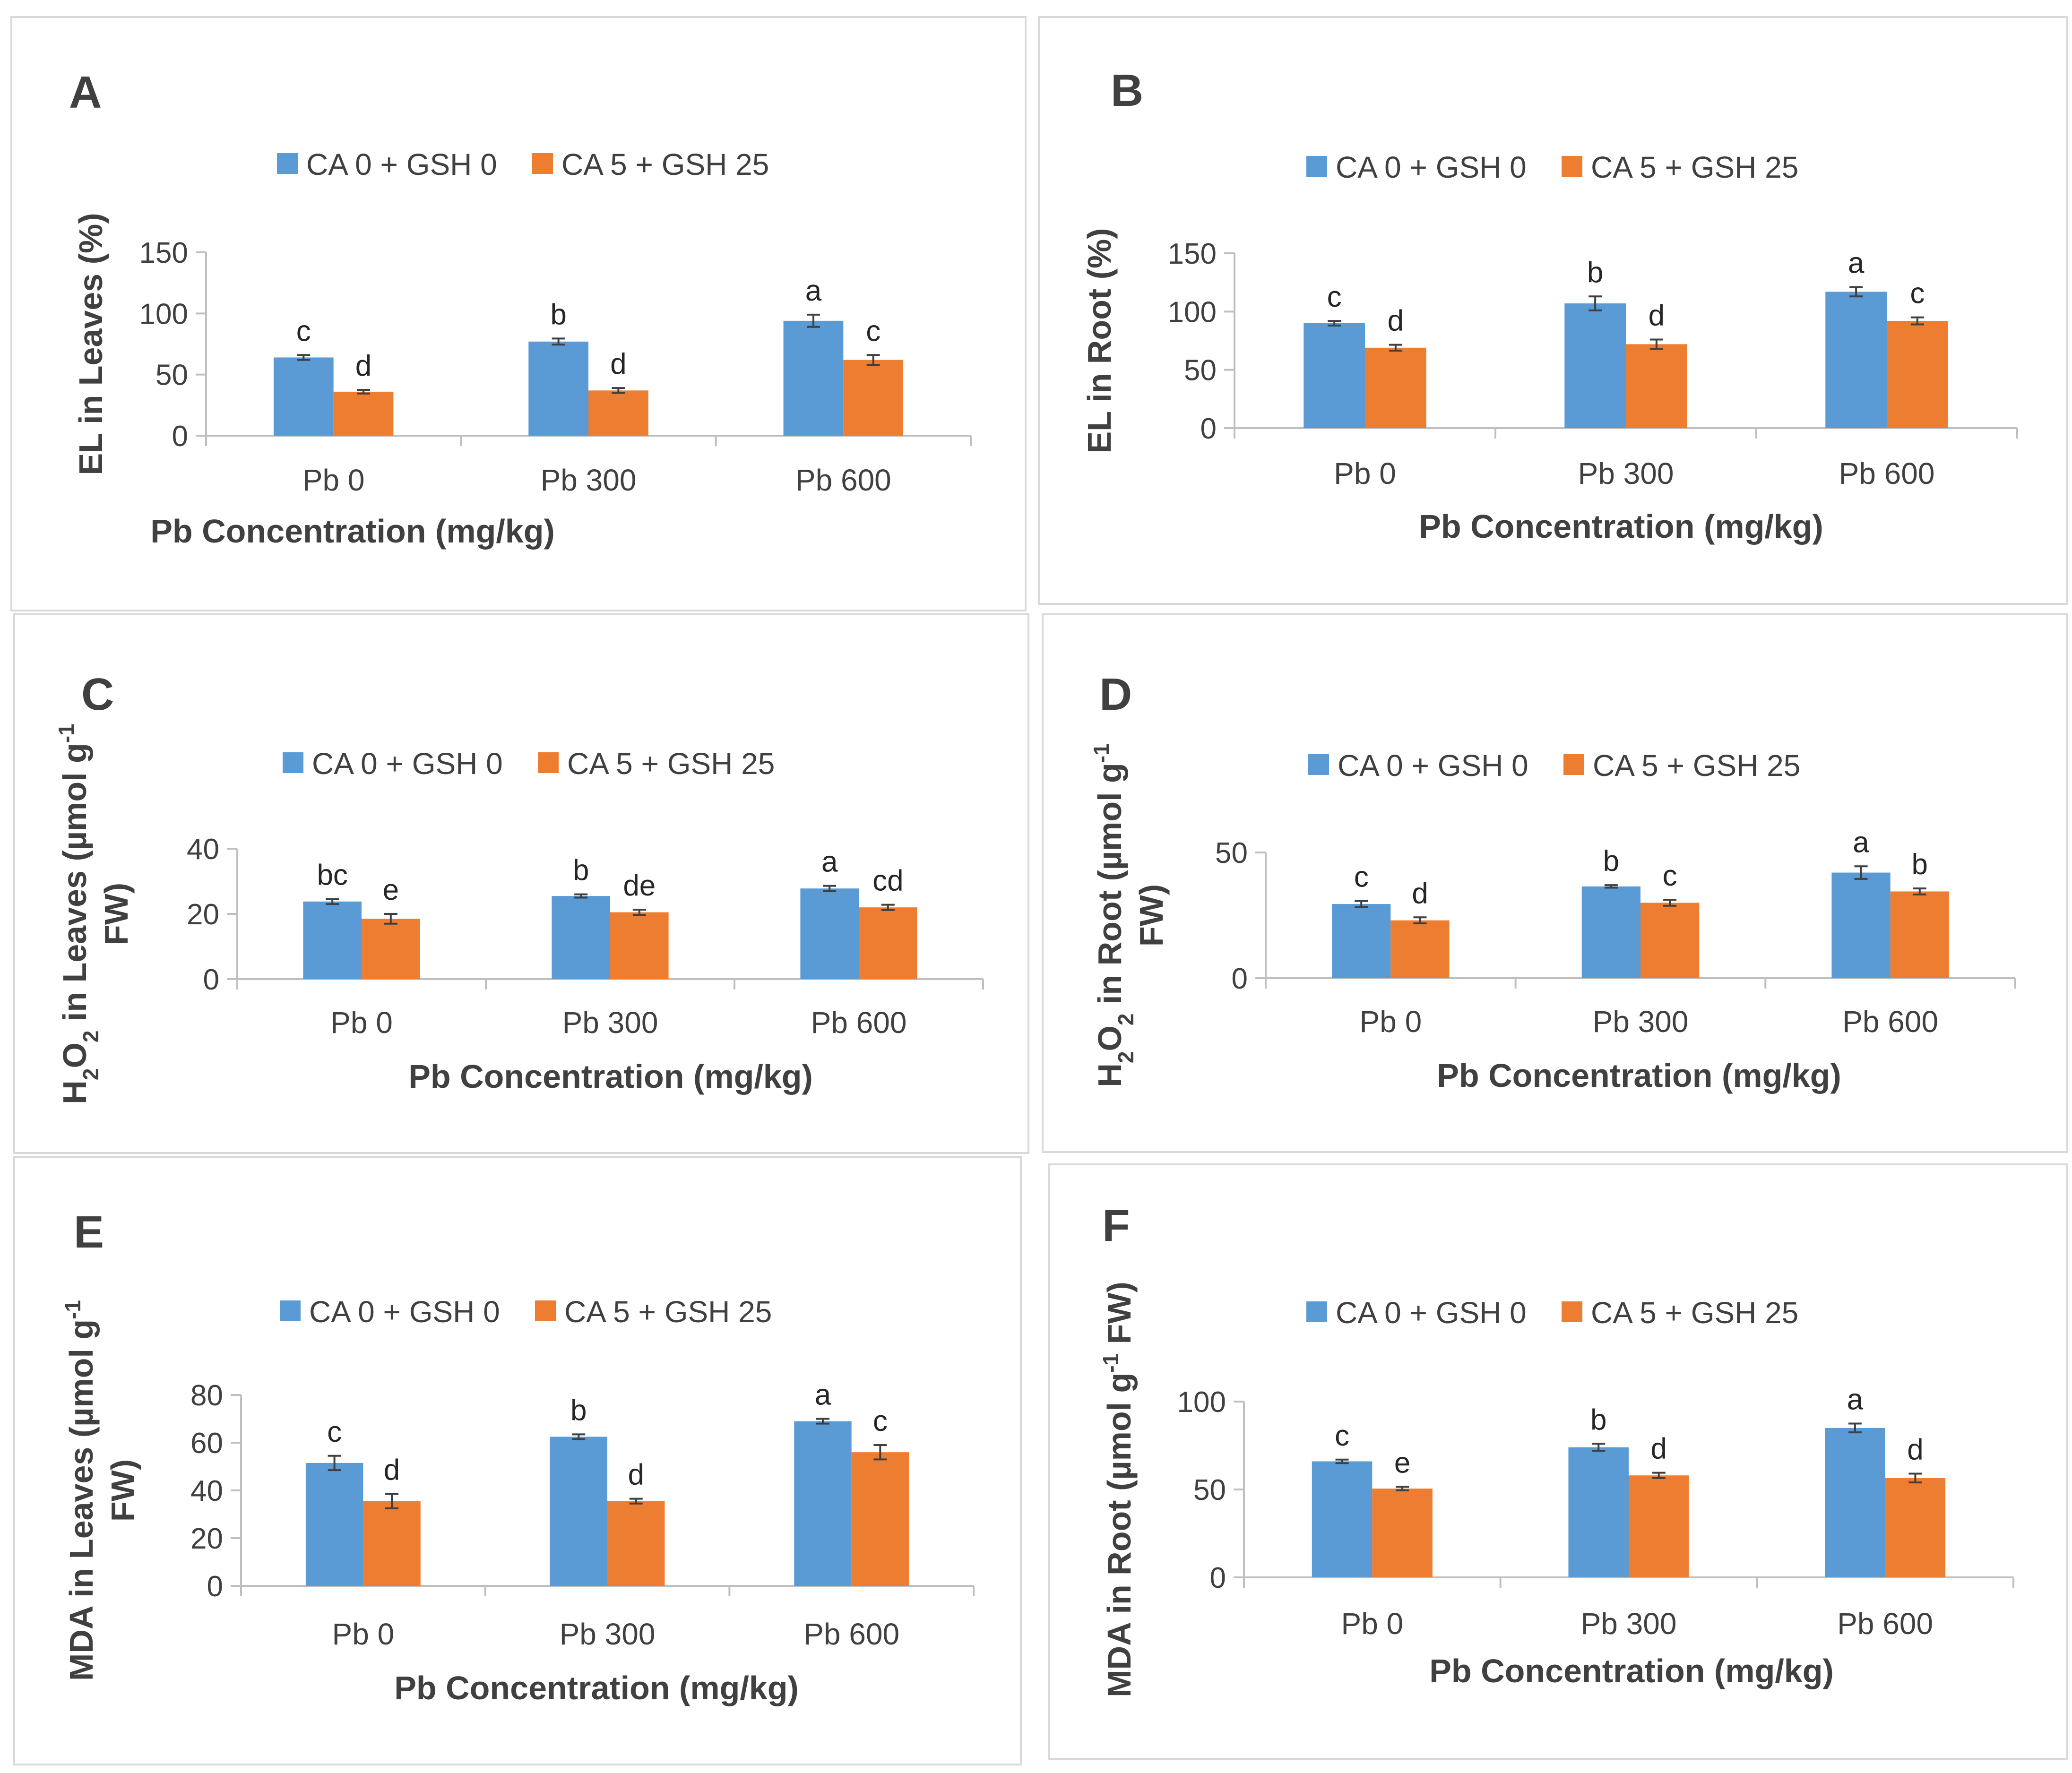 Image resolution: width=2072 pixels, height=1773 pixels. What do you see at coordinates (75, 1055) in the screenshot?
I see `y-axis-title-part-c-2: O` at bounding box center [75, 1055].